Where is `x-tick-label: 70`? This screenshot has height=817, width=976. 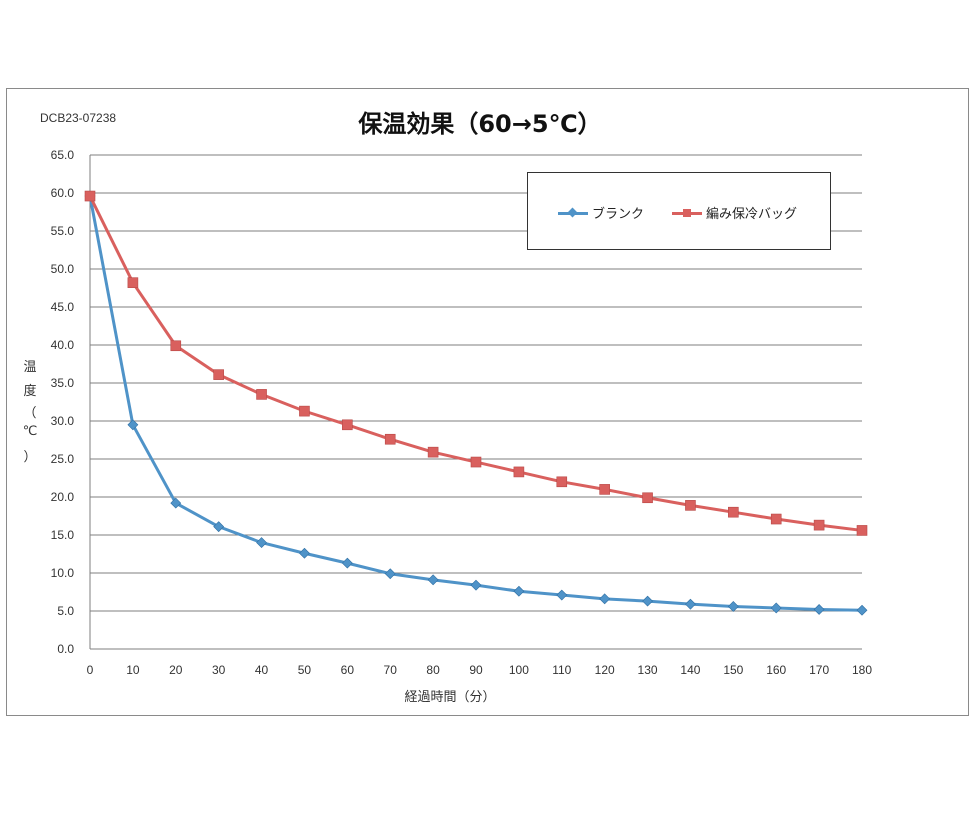
x-tick-label: 70 is located at coordinates (391, 670).